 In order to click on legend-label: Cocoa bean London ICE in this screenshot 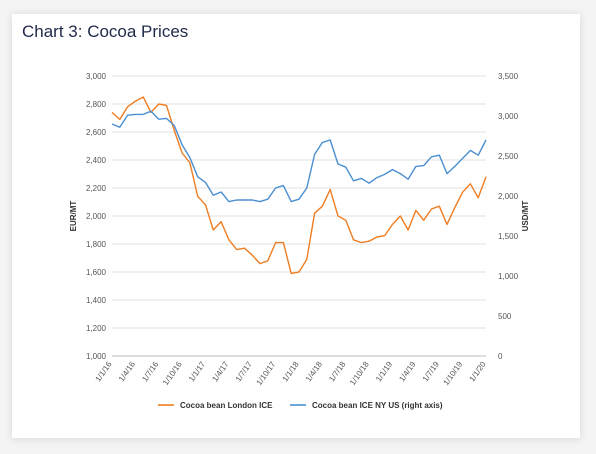, I will do `click(226, 405)`.